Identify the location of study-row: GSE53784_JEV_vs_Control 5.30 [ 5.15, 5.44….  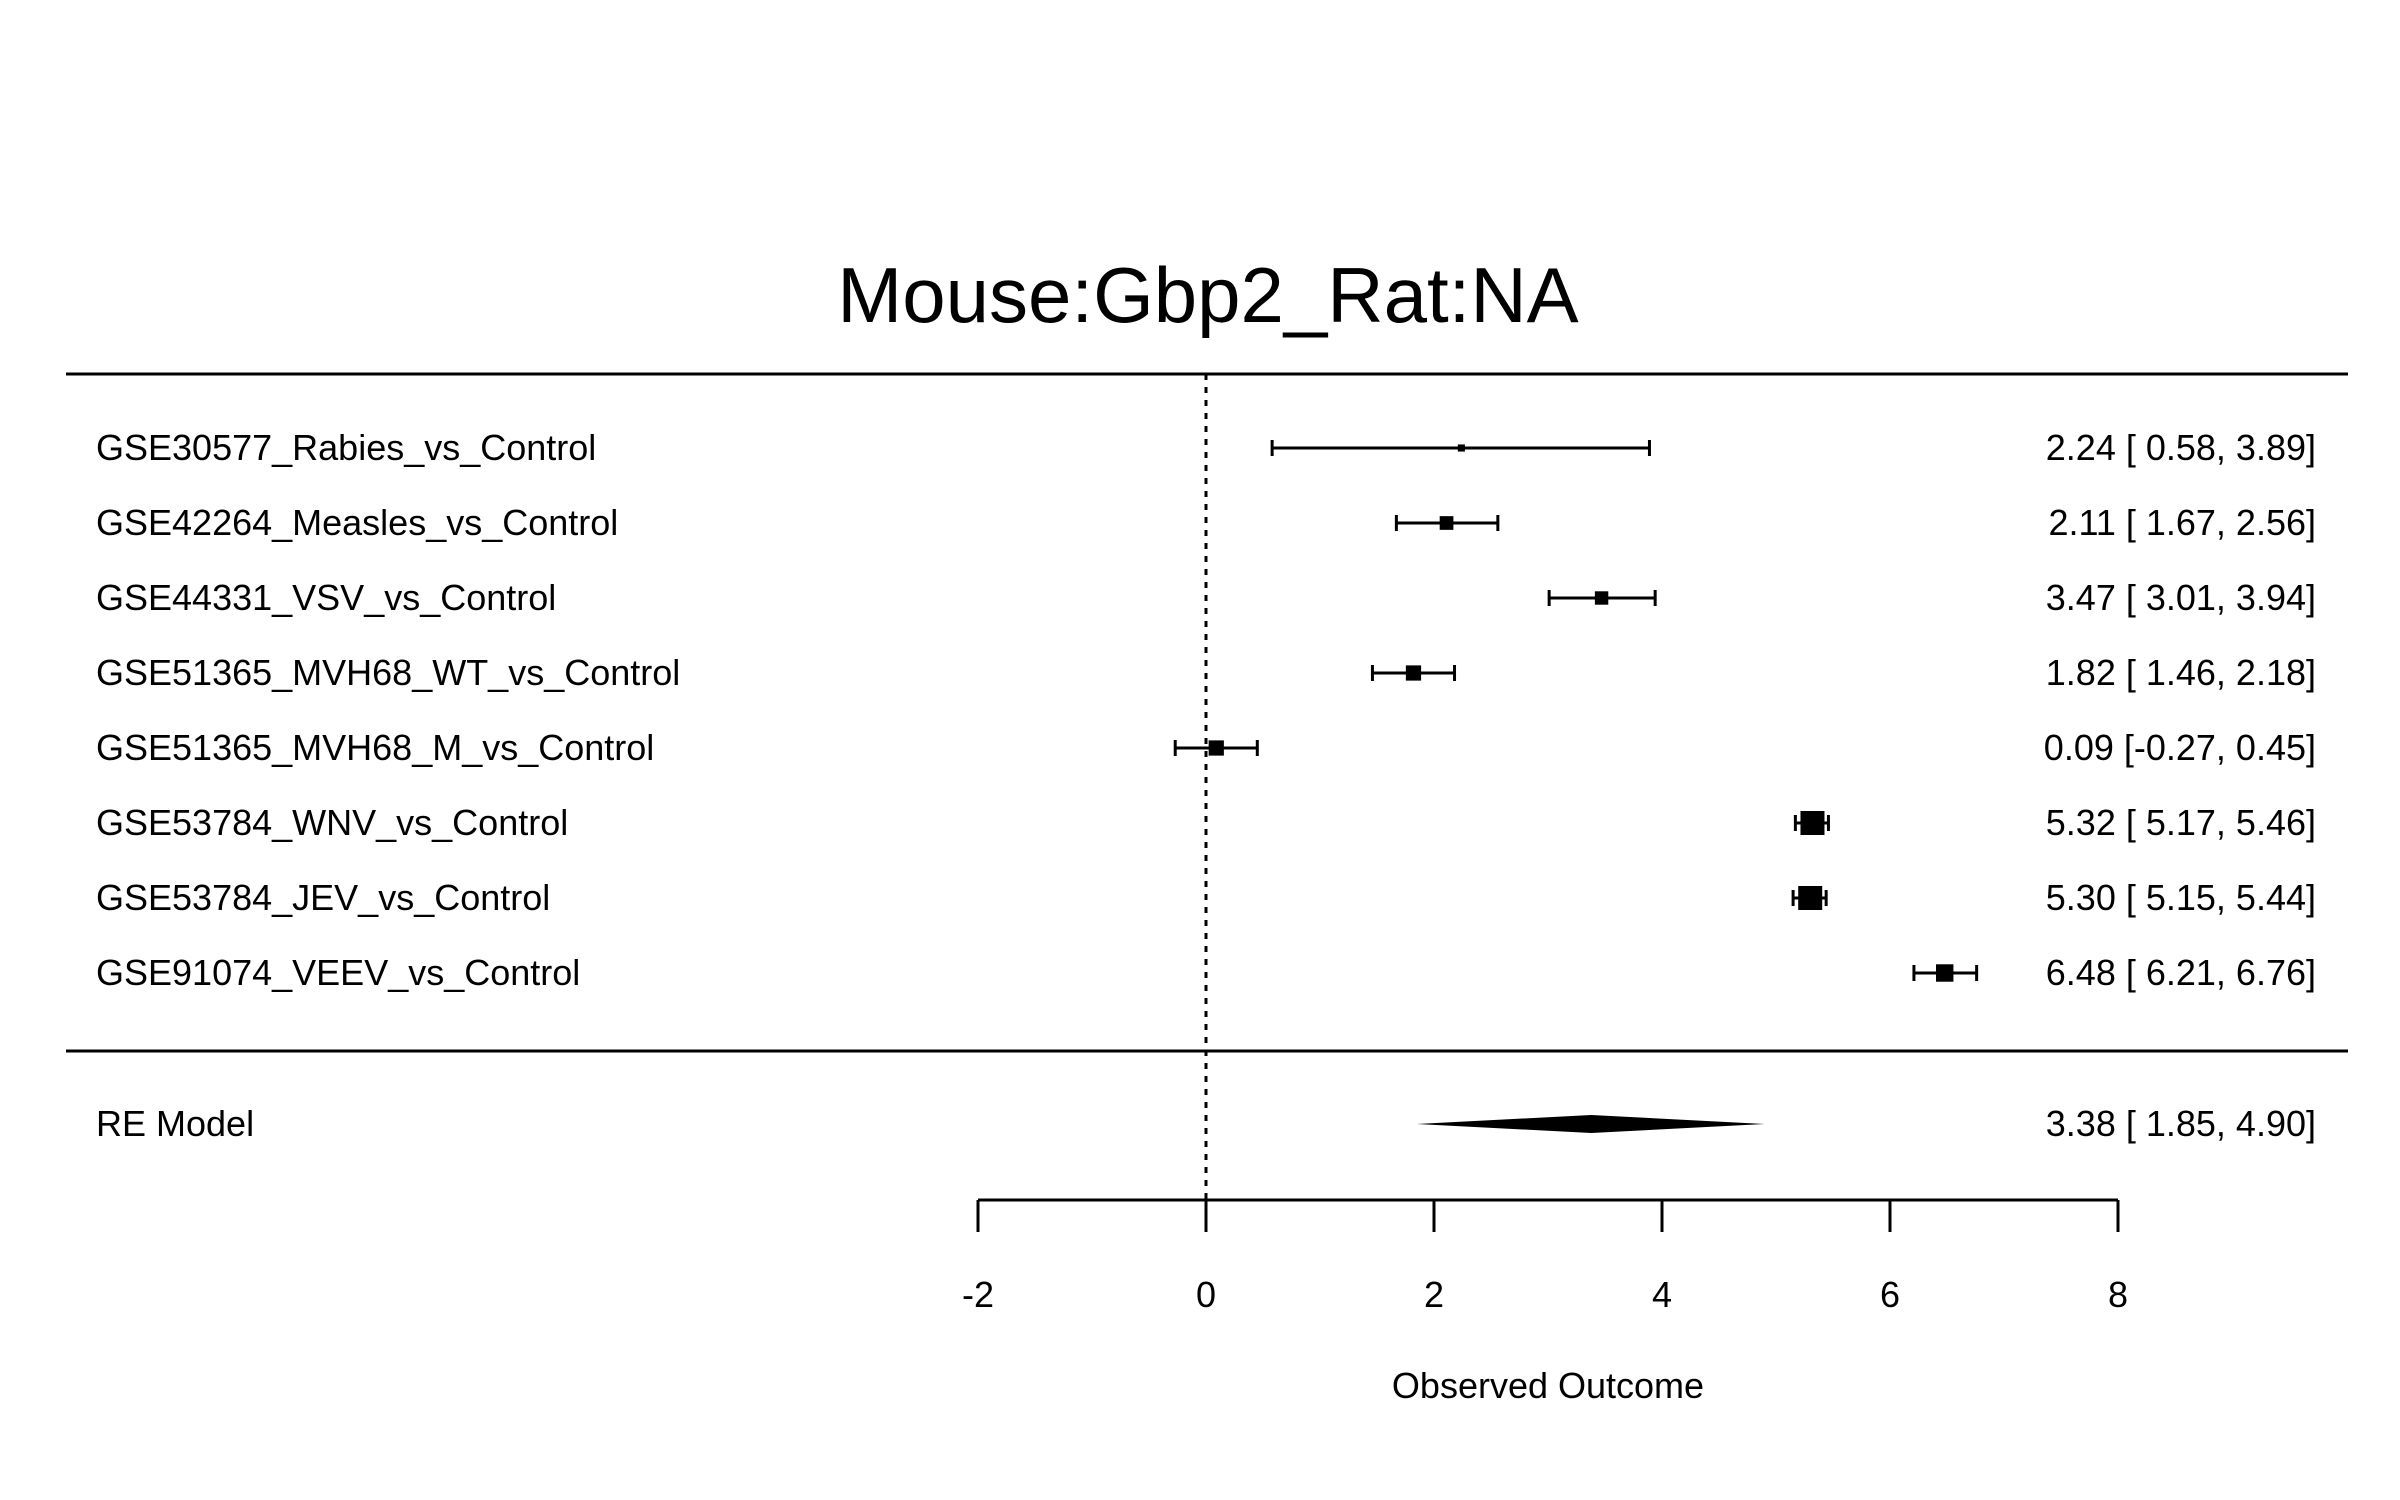
(1206, 897).